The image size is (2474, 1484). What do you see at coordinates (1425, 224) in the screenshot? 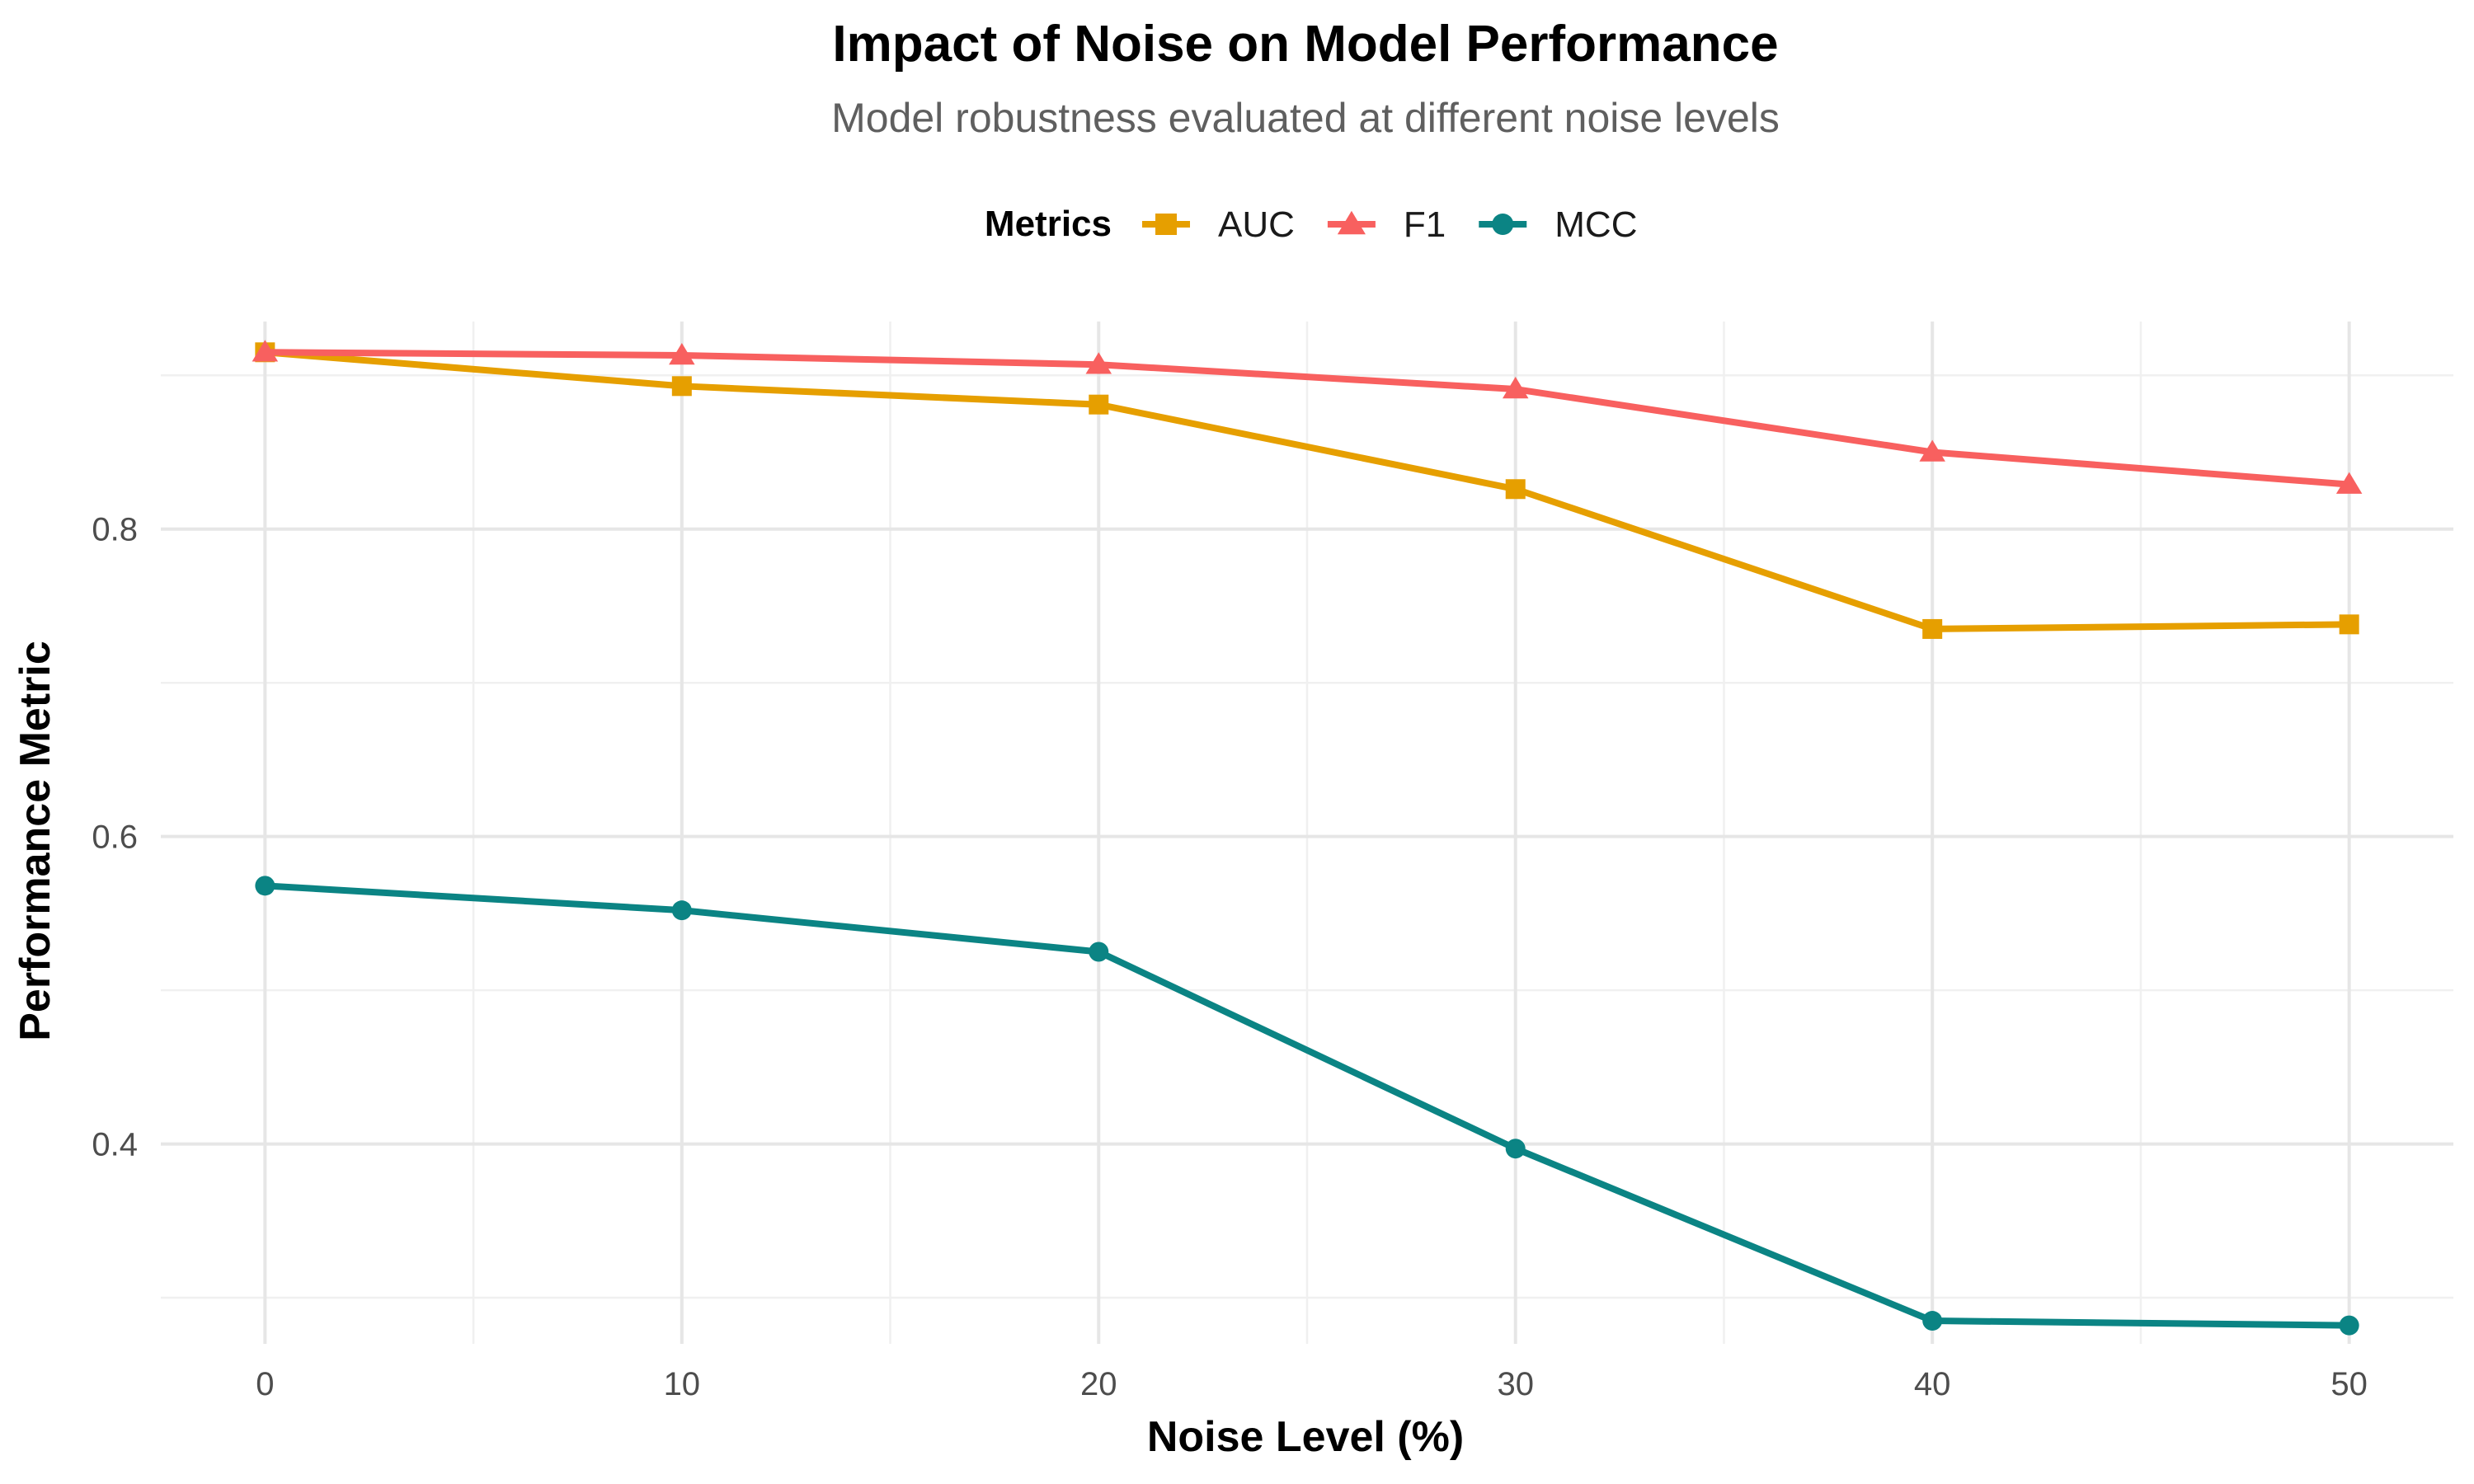
I see `legend-label: F1` at bounding box center [1425, 224].